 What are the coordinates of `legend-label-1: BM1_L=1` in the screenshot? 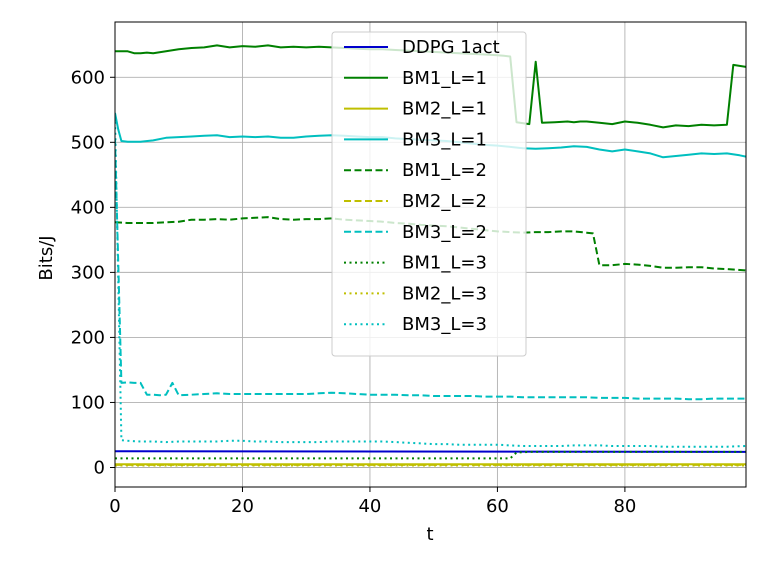 It's located at (444, 78).